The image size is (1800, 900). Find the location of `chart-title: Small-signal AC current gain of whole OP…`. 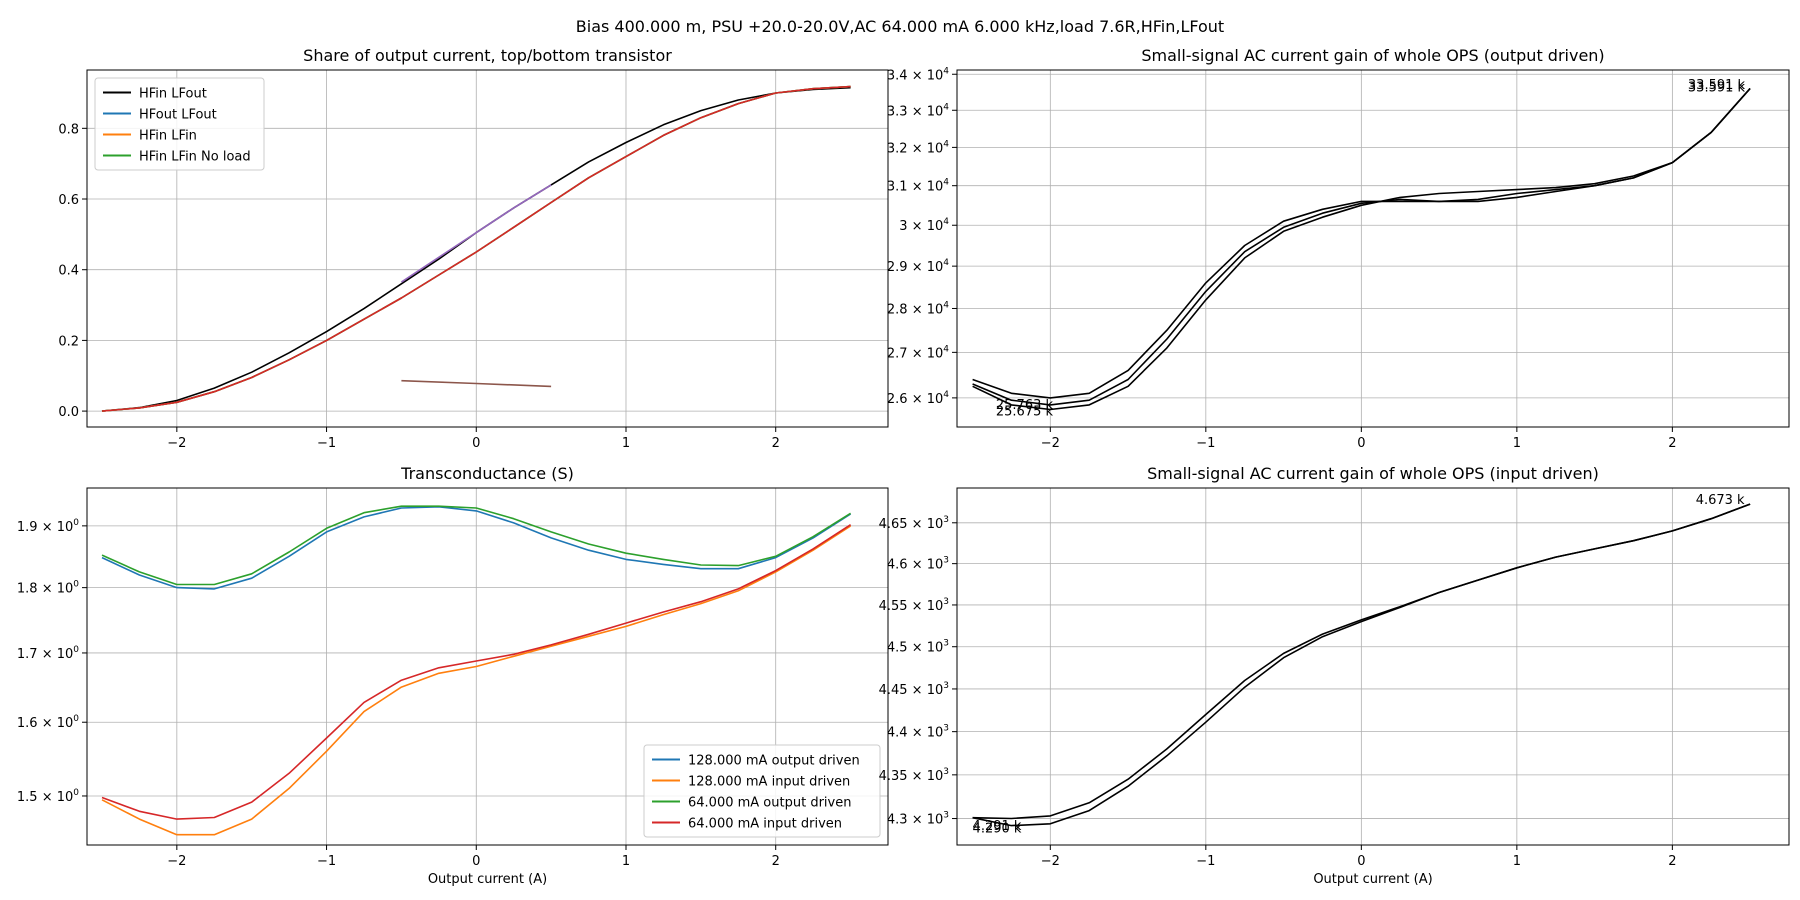

chart-title: Small-signal AC current gain of whole OP… is located at coordinates (1373, 473).